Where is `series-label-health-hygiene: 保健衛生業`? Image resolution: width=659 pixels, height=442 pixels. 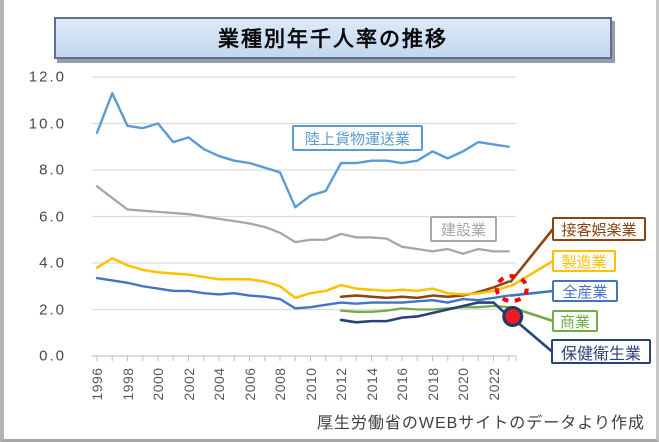
series-label-health-hygiene: 保健衛生業 is located at coordinates (601, 351).